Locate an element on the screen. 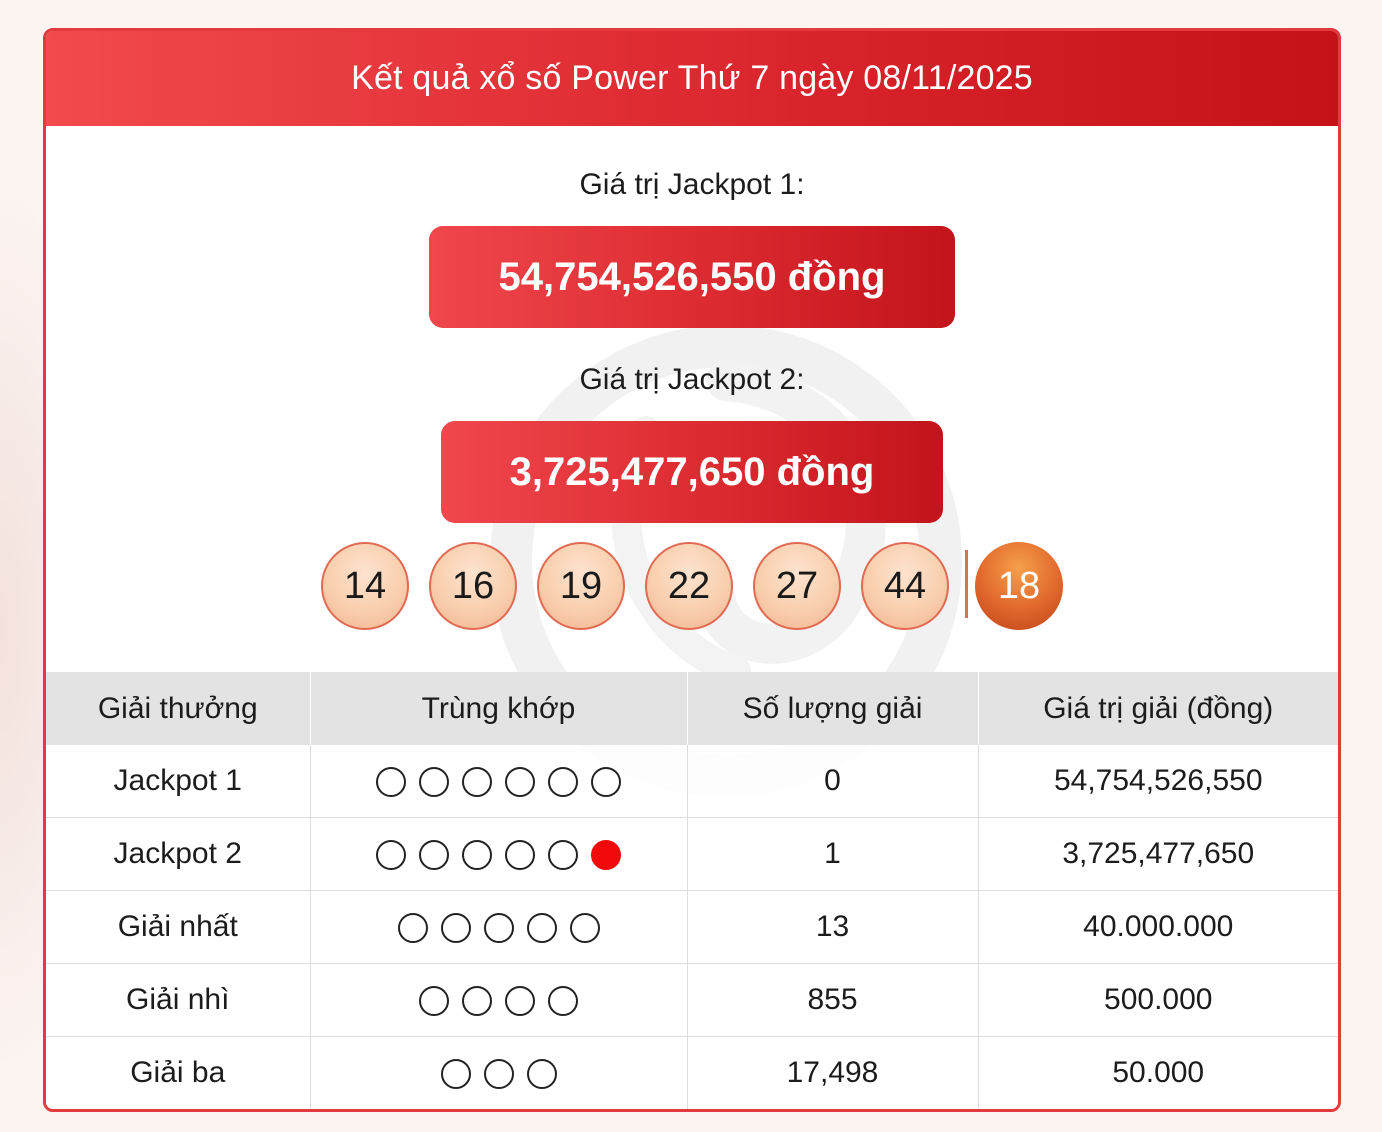 This screenshot has height=1132, width=1382. winners-count: 17,498 is located at coordinates (833, 1072).